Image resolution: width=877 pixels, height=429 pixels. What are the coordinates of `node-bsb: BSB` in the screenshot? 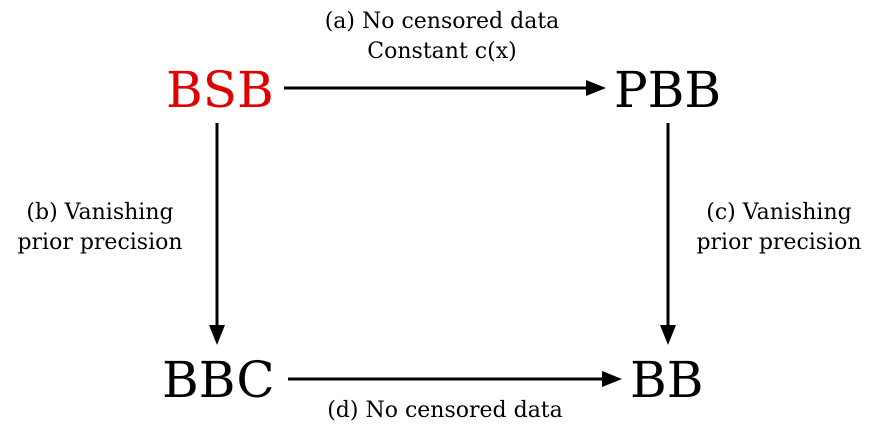 It's located at (220, 90).